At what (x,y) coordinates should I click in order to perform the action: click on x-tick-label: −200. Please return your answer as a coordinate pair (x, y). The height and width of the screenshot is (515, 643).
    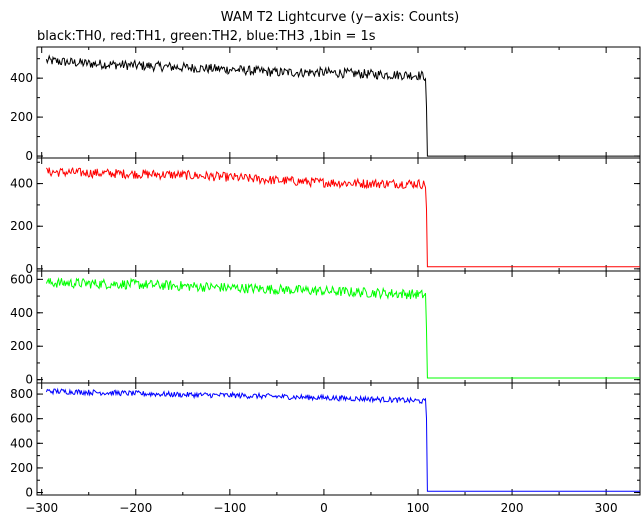
    Looking at the image, I should click on (135, 508).